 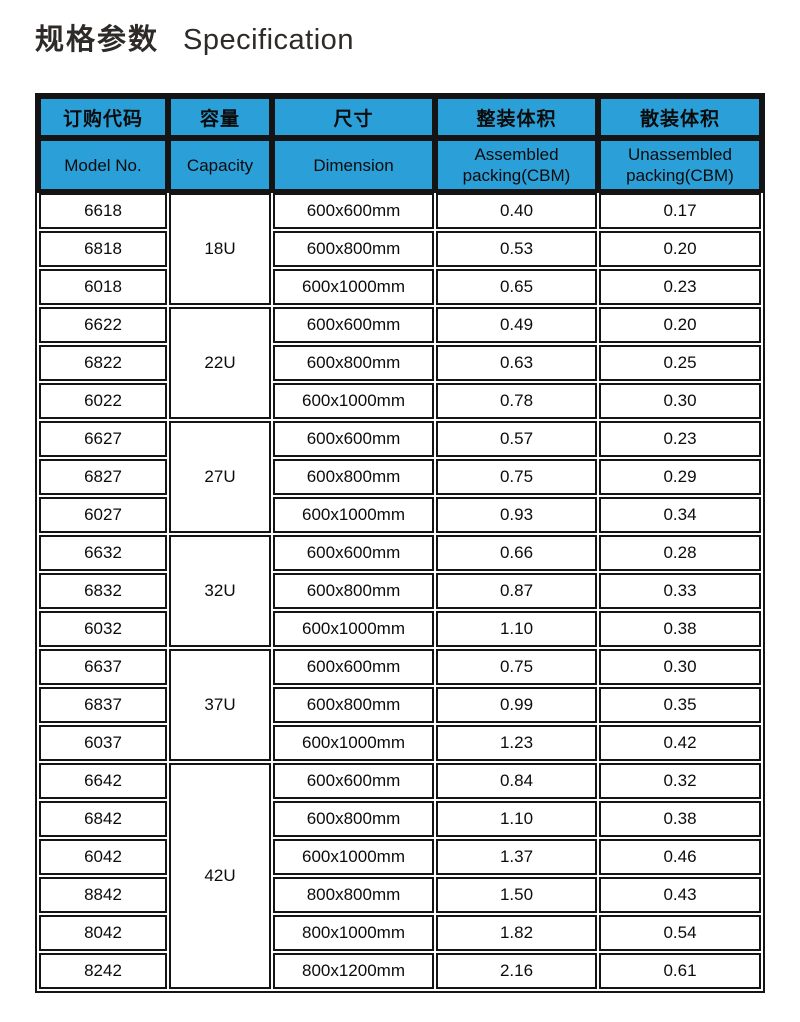 I want to click on unassembled-packing-cell: 0.38, so click(x=680, y=819).